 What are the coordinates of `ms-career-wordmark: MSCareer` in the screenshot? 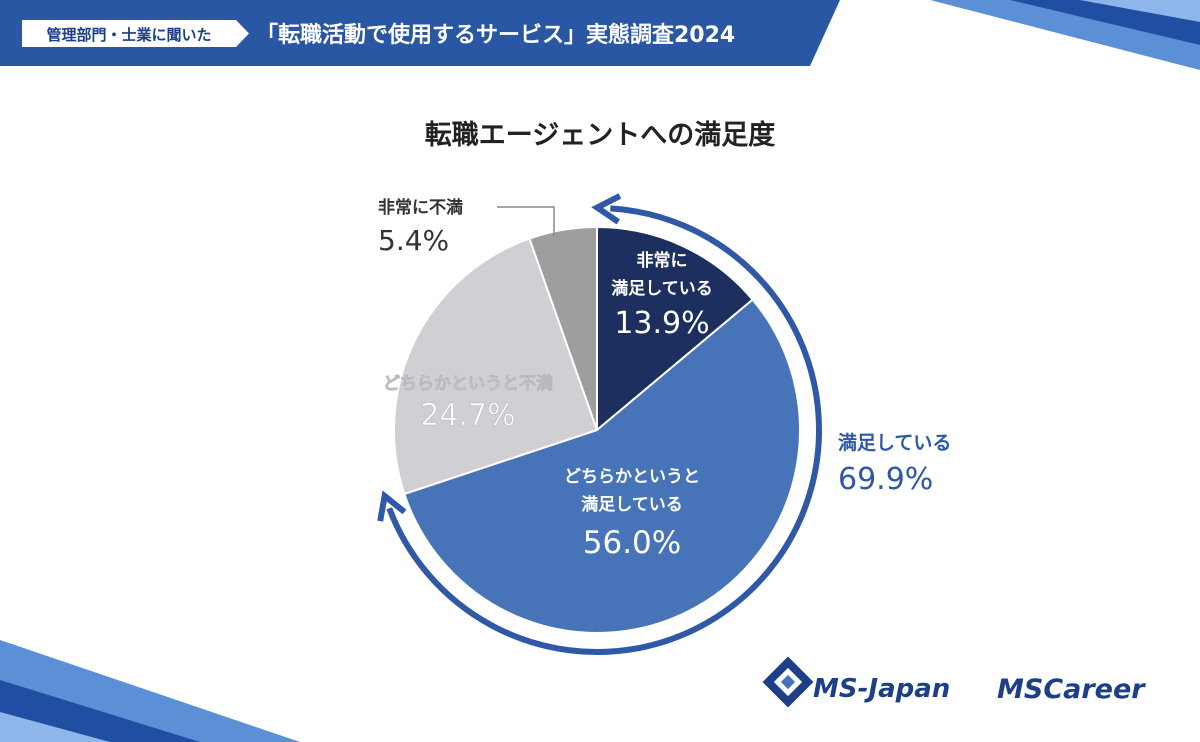 It's located at (1071, 689).